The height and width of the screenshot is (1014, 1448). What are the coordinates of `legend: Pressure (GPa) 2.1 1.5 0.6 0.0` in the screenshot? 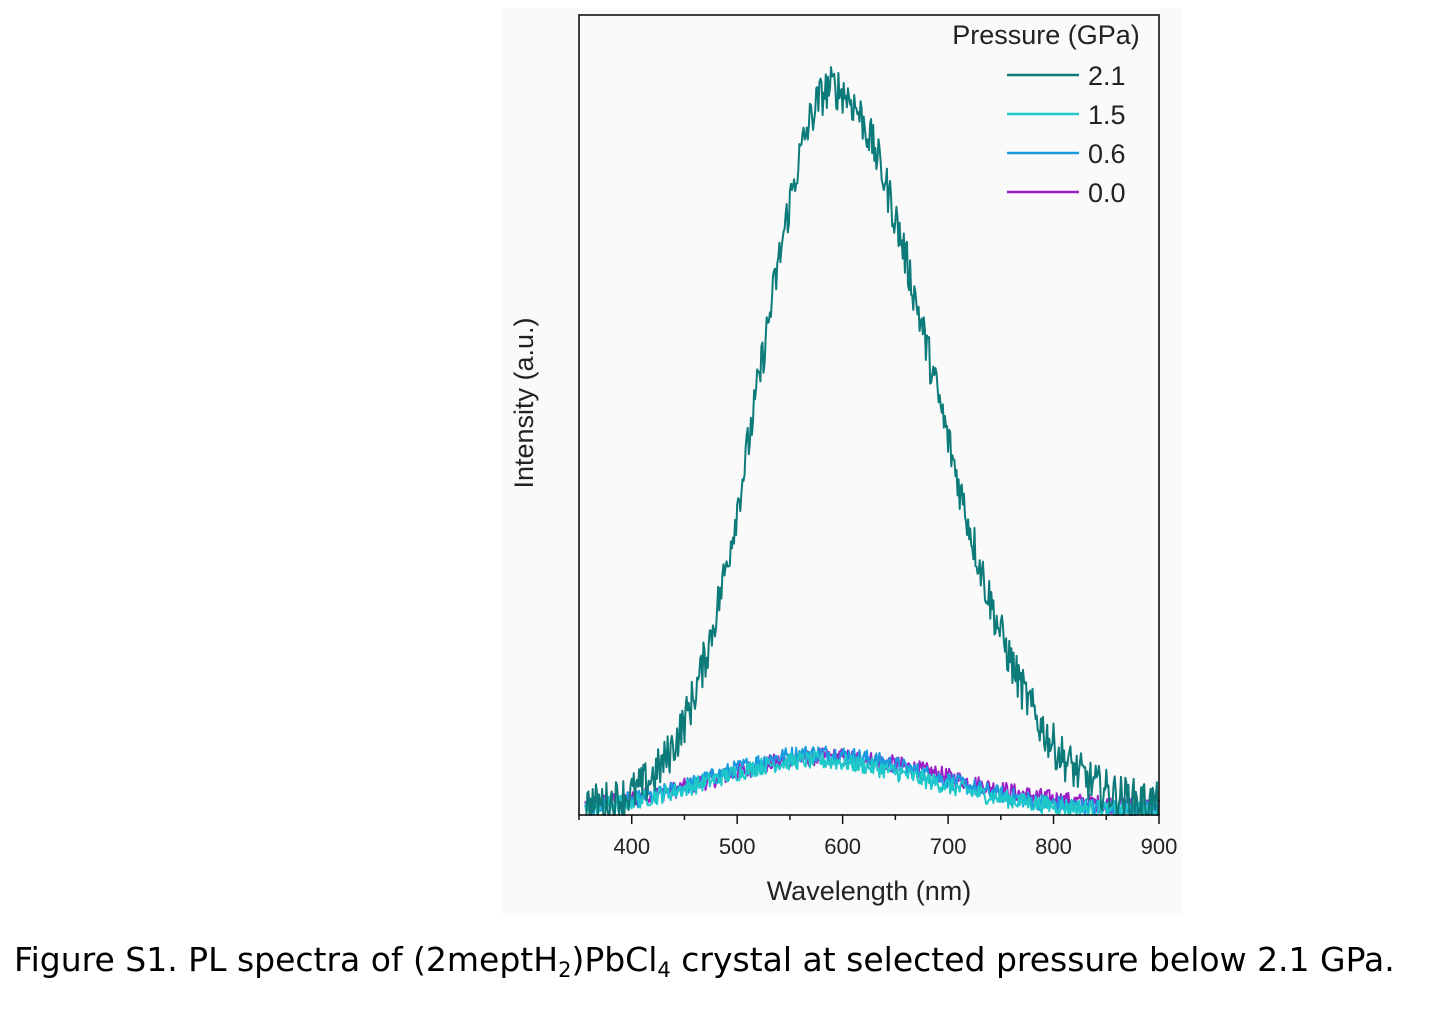 It's located at (1046, 114).